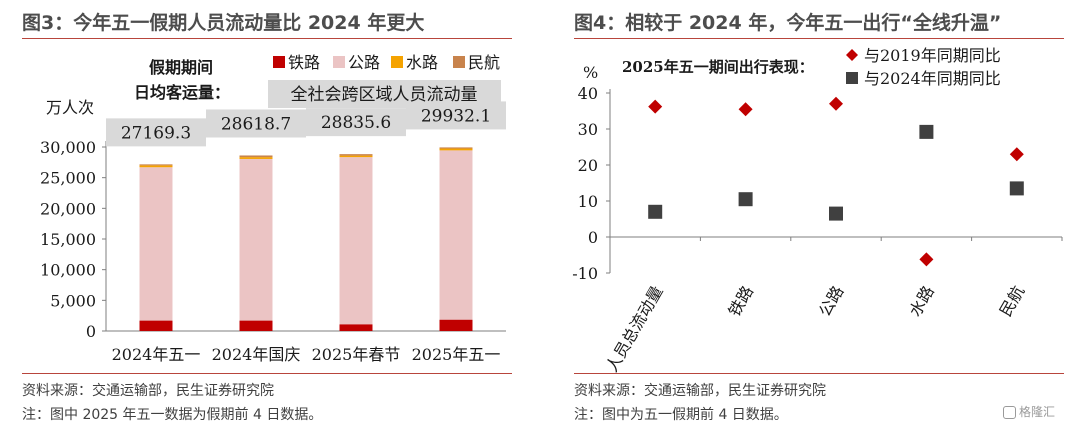  Describe the element at coordinates (588, 201) in the screenshot. I see `y-tick-label: 10` at that location.